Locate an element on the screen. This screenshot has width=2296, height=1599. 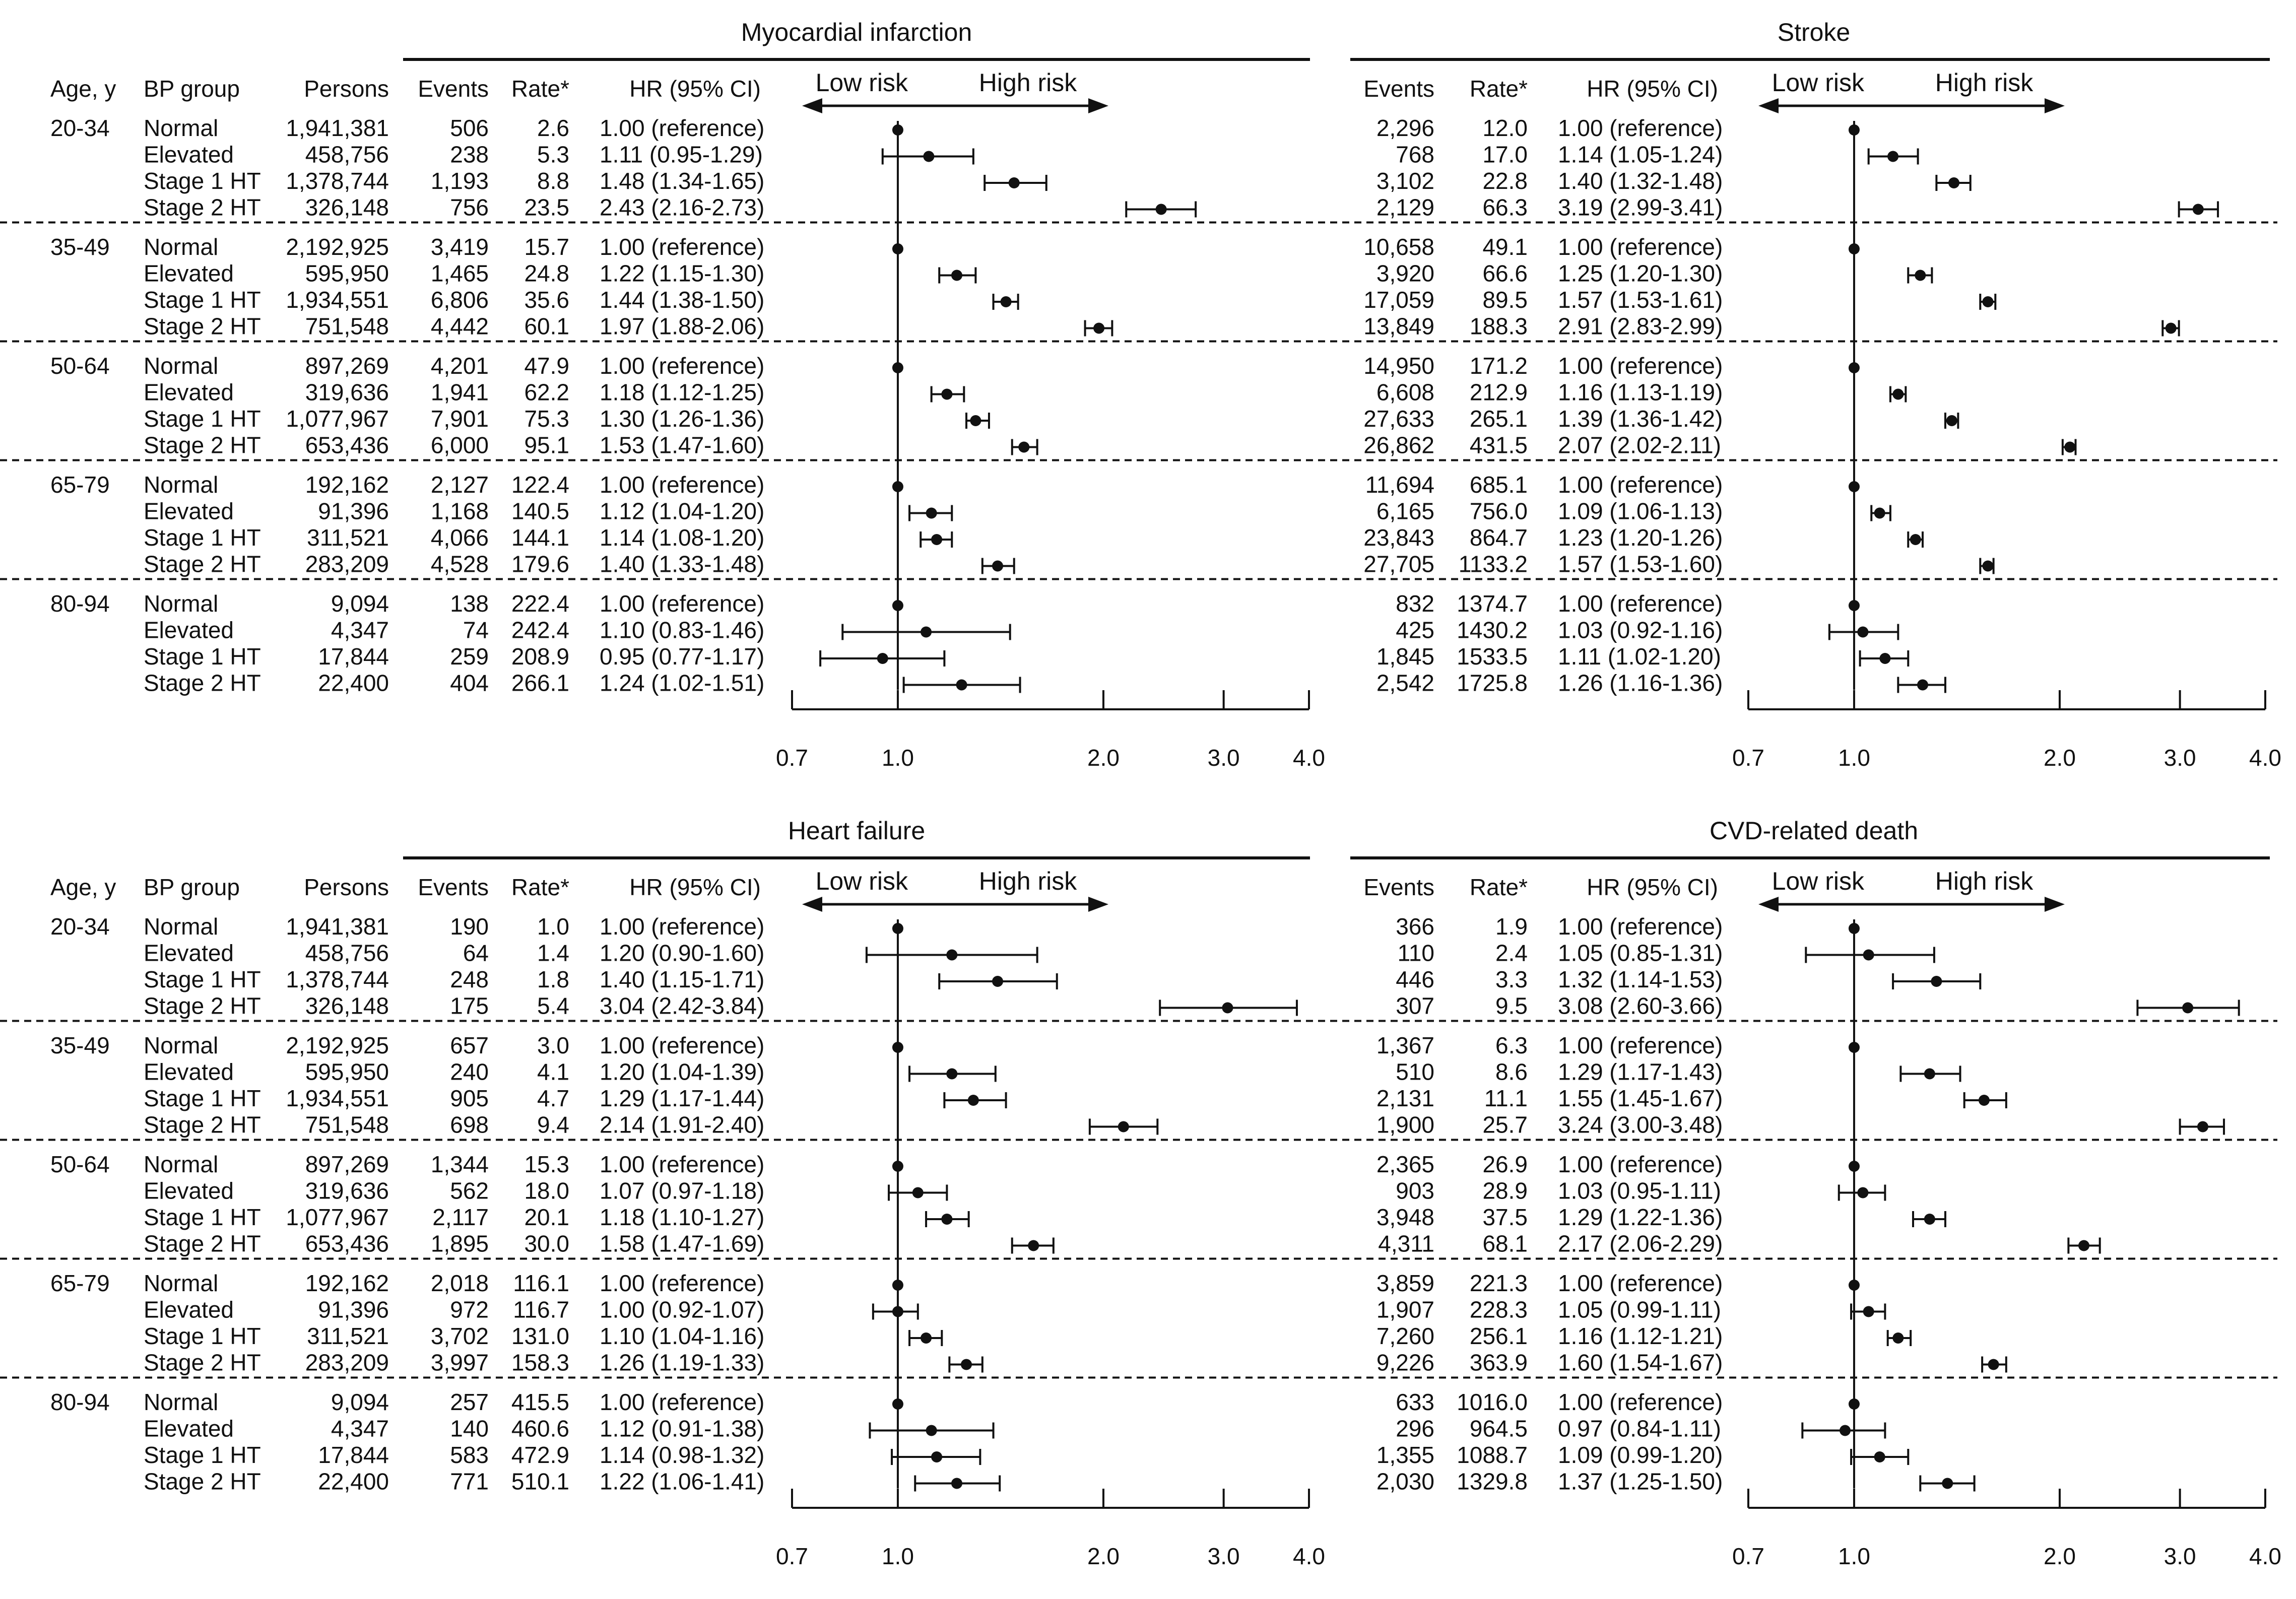
hr-ci-value: 1.40 (1.32-1.48) is located at coordinates (1640, 181).